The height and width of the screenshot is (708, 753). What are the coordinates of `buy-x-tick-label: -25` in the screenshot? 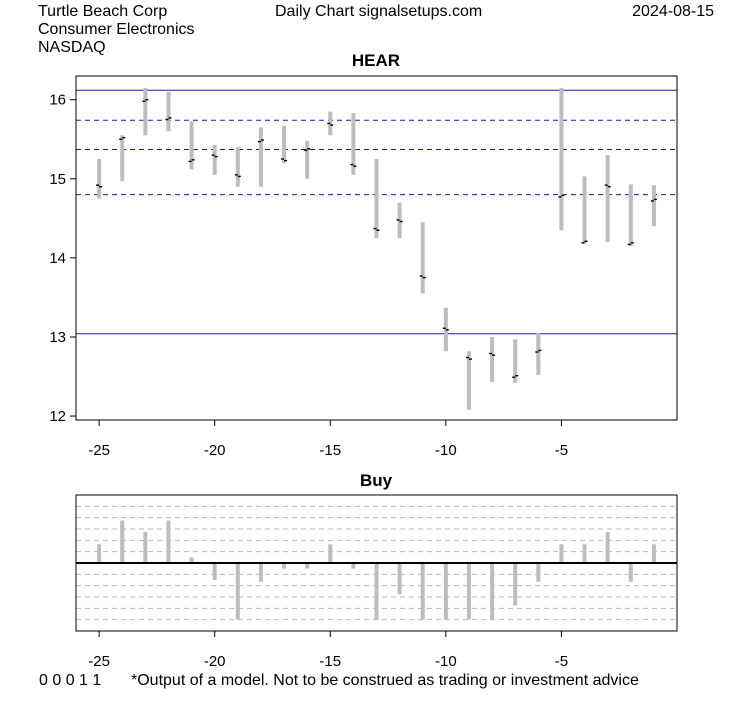 It's located at (99, 661).